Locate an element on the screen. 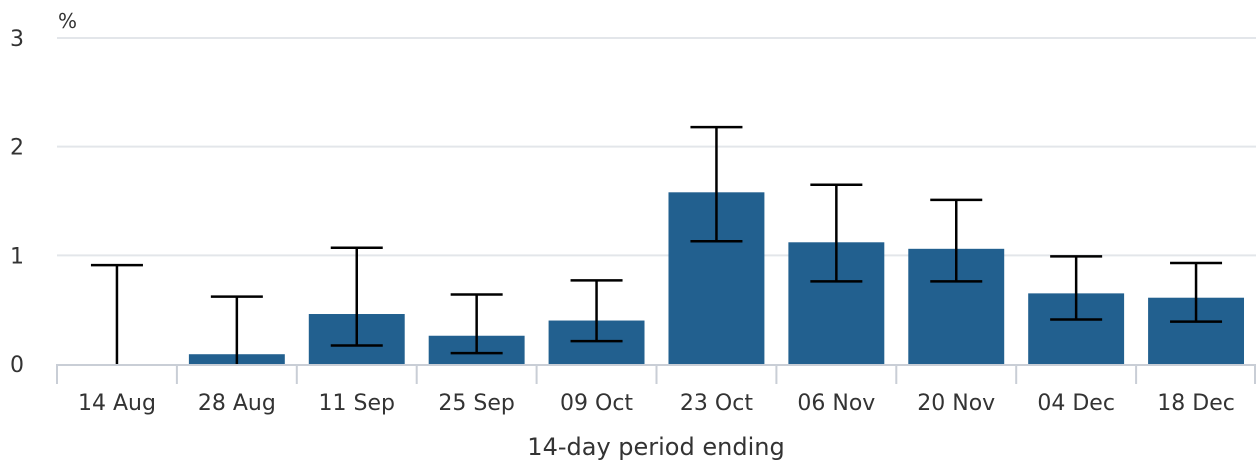 The width and height of the screenshot is (1256, 464). x-tick-label: 04 Dec is located at coordinates (1076, 403).